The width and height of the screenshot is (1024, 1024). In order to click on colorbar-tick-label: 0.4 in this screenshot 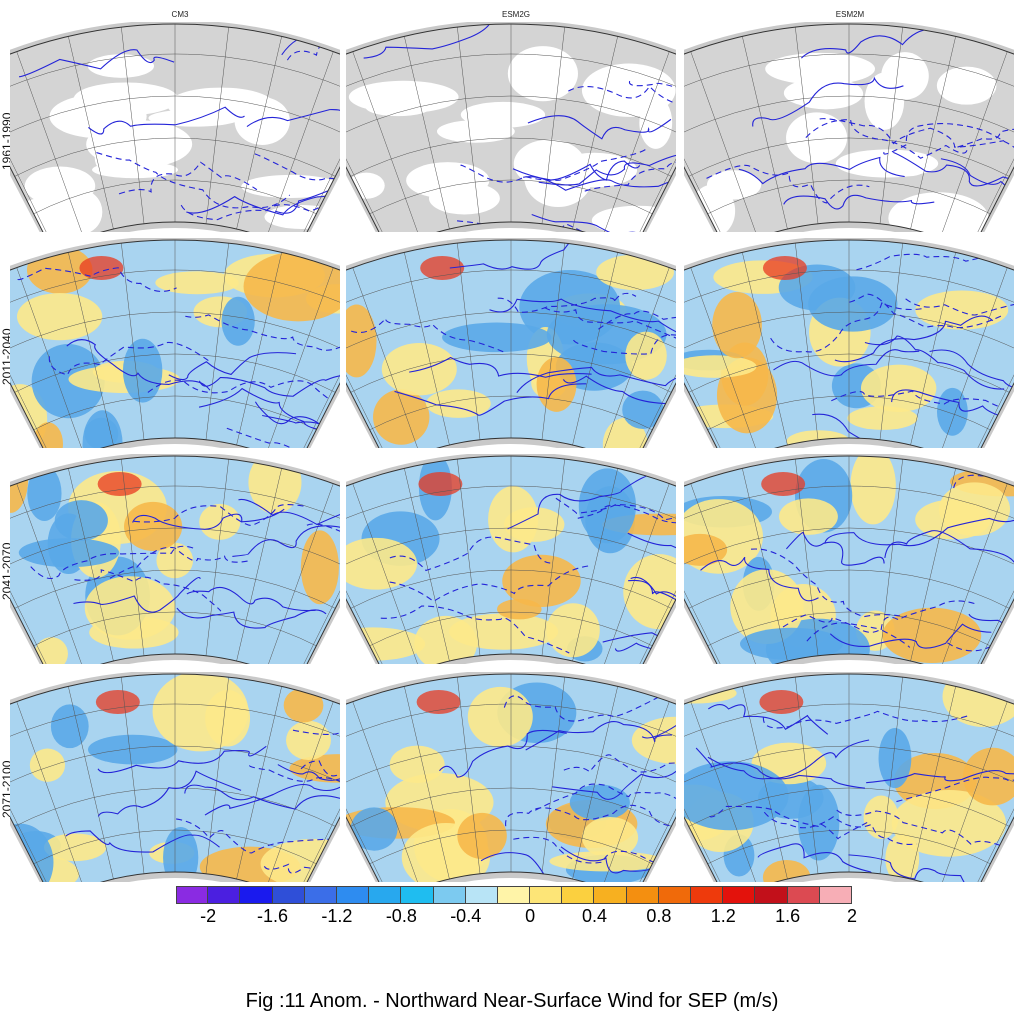, I will do `click(594, 916)`.